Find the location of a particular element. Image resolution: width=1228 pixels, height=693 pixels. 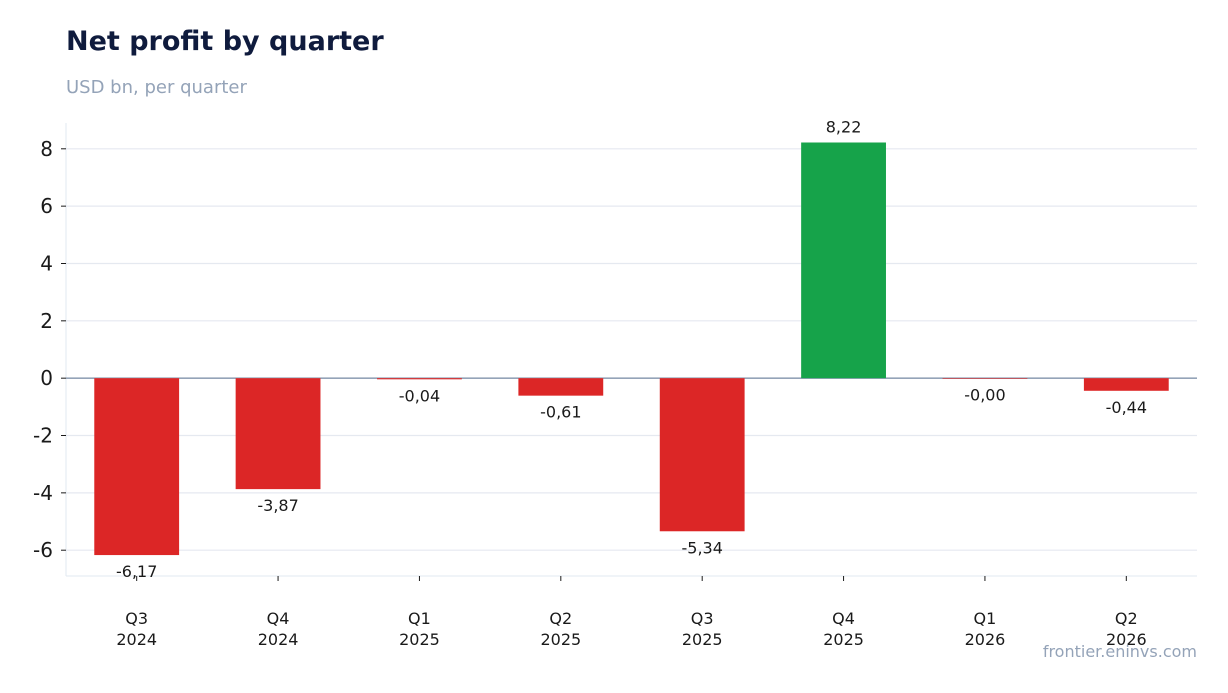

y-tick: -6 is located at coordinates (49, 550).